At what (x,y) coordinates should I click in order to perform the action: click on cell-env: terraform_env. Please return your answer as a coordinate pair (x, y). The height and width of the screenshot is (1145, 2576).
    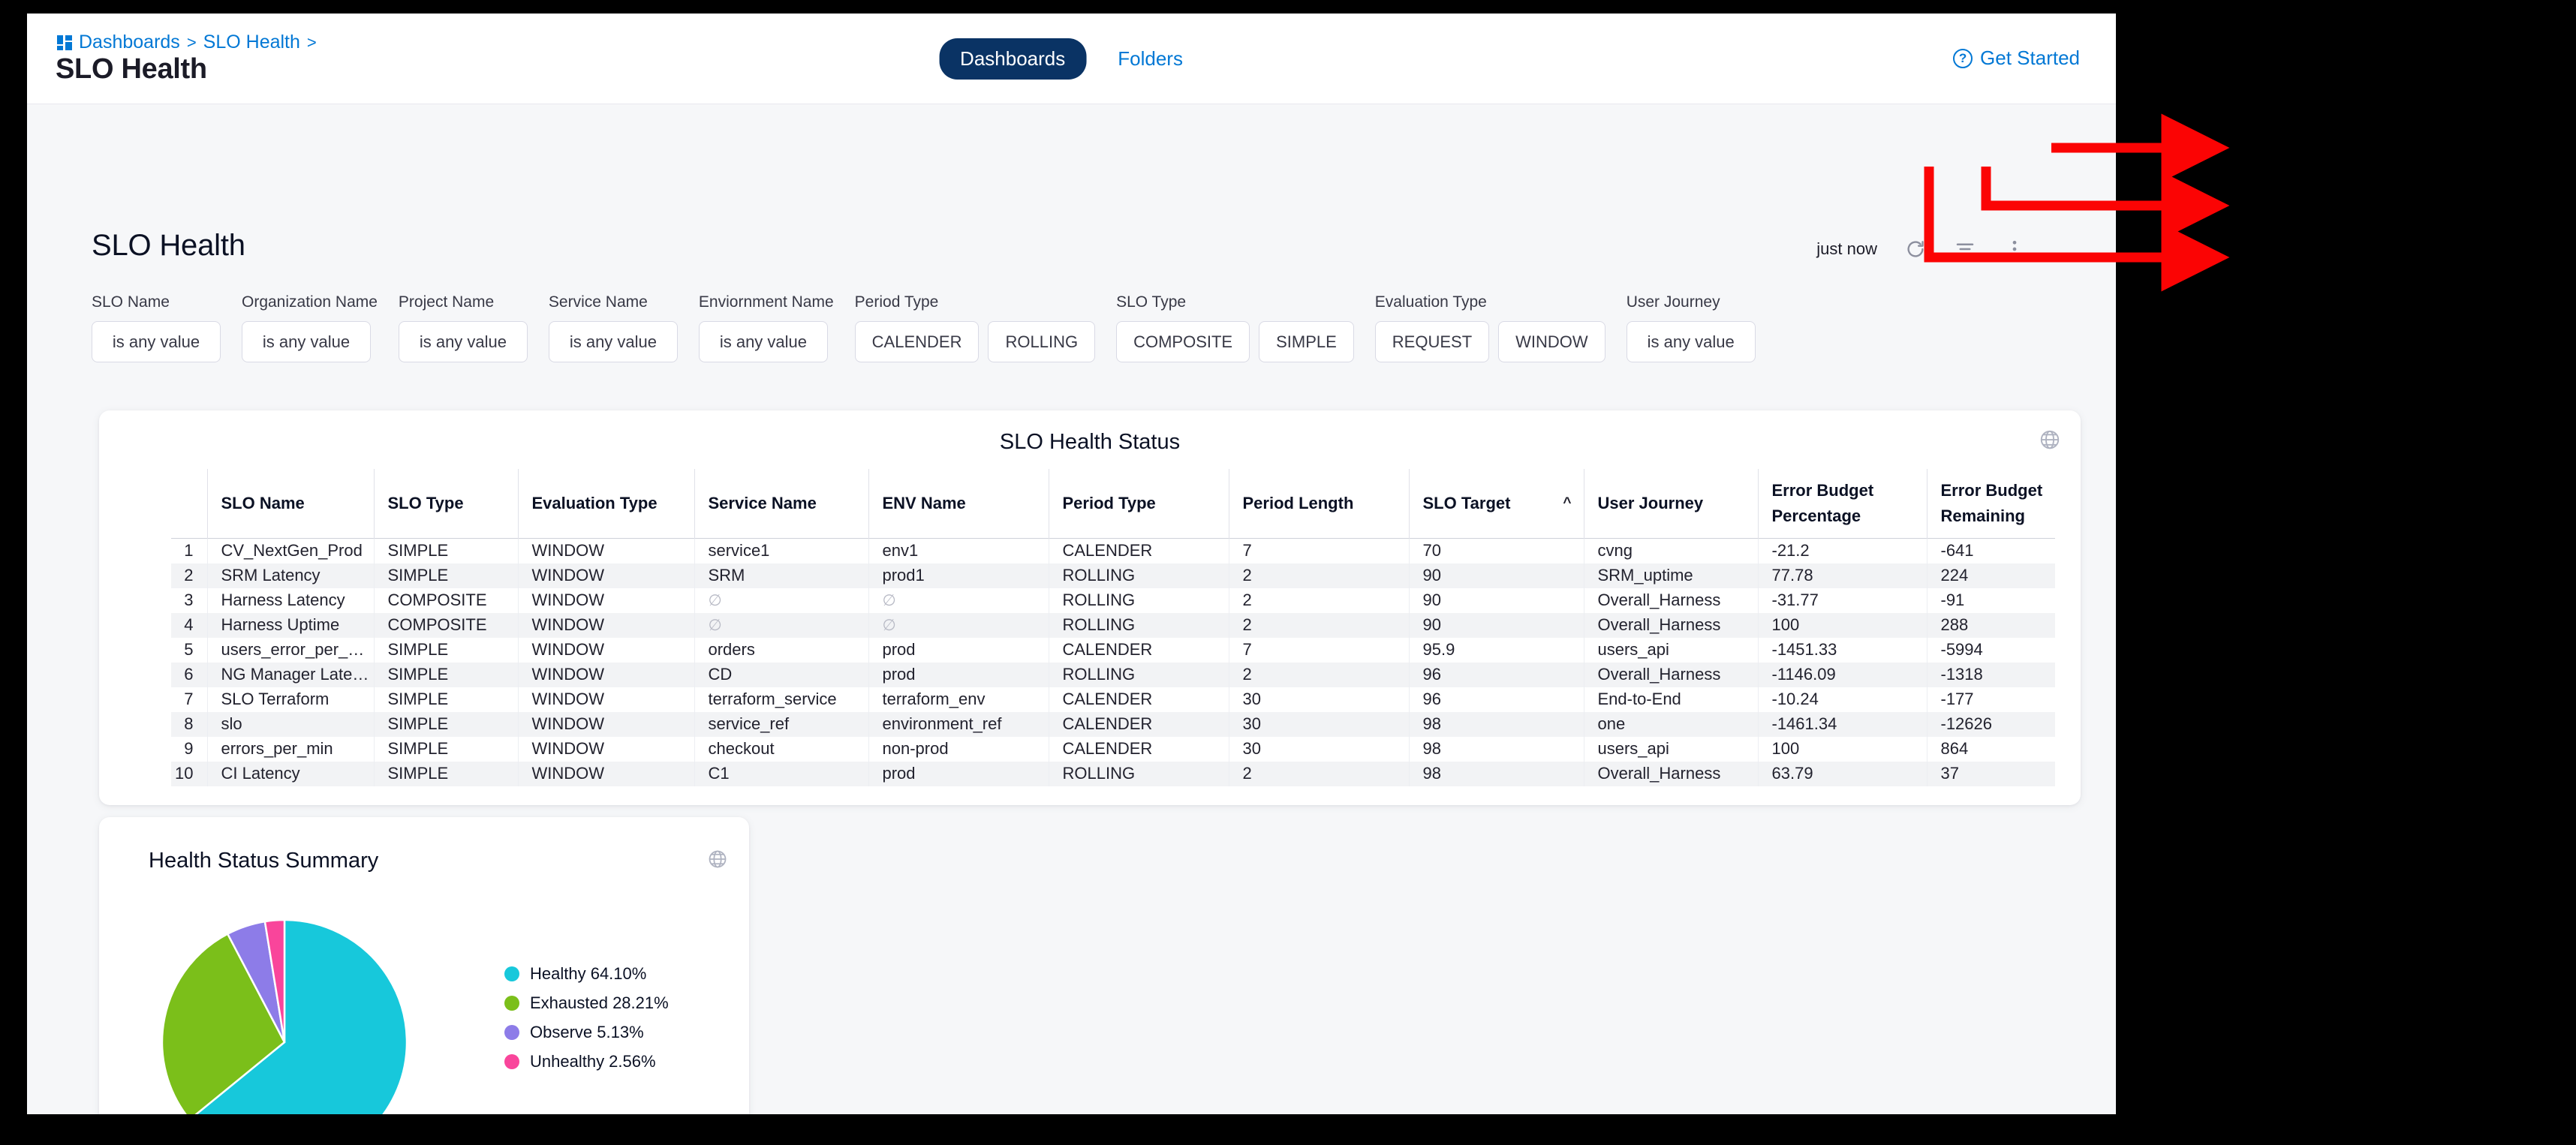
    Looking at the image, I should click on (958, 699).